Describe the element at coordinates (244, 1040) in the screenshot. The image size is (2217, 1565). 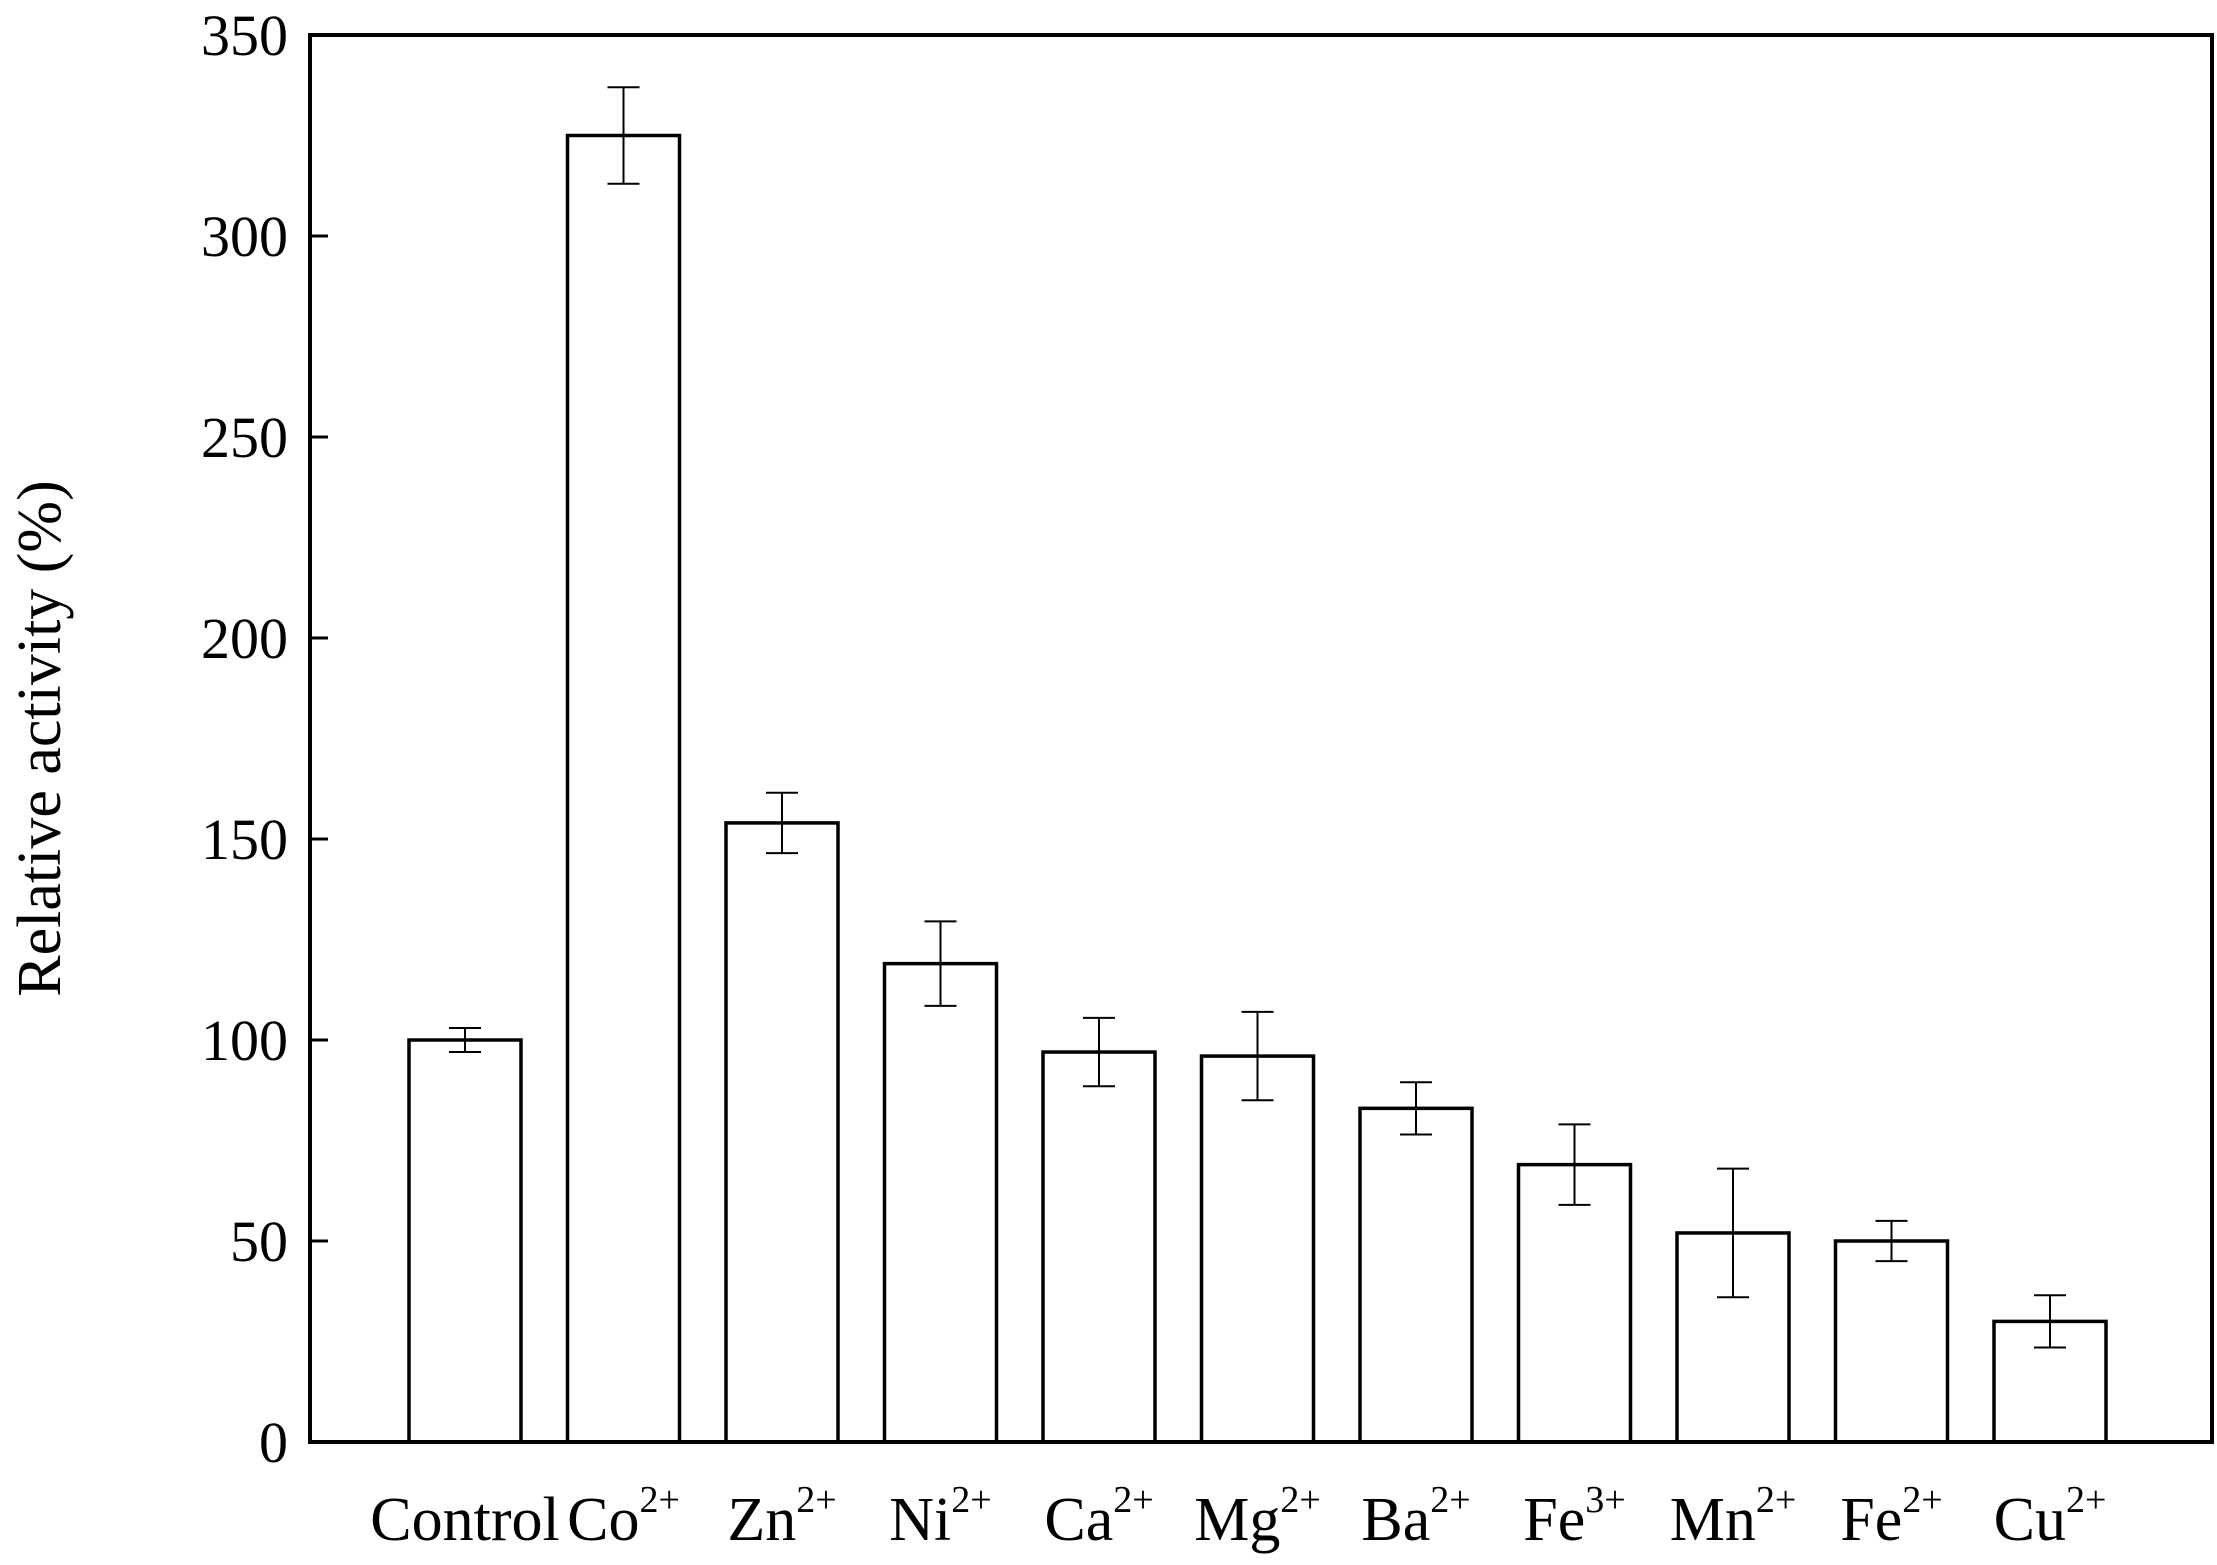
I see `y-tick-label: 100` at that location.